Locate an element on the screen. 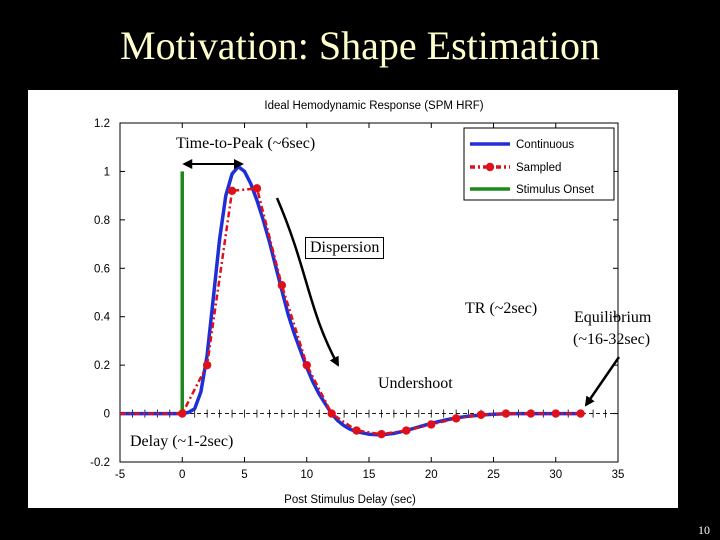  time-to-peak-label: Time-to-Peak (~6sec) is located at coordinates (246, 143).